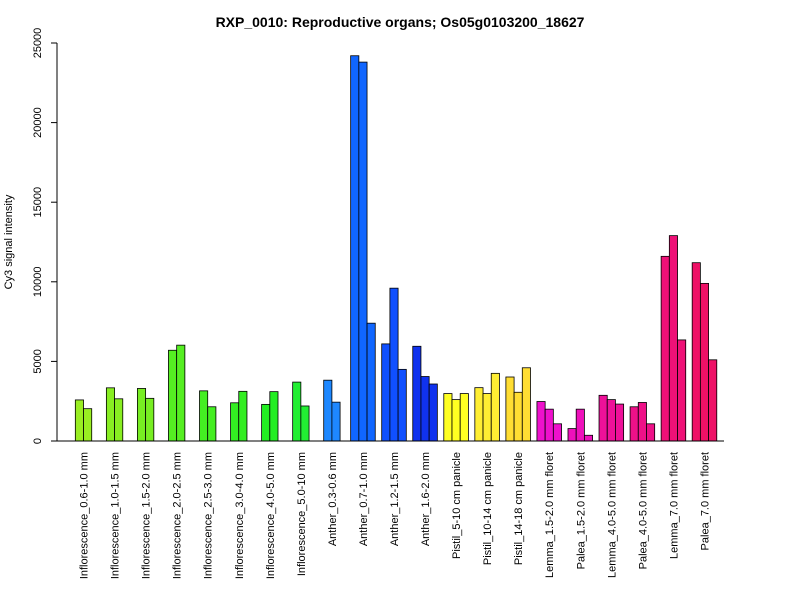 The image size is (800, 605). What do you see at coordinates (457, 505) in the screenshot?
I see `x-tick-label: Pistil_5-10 cm panicle` at bounding box center [457, 505].